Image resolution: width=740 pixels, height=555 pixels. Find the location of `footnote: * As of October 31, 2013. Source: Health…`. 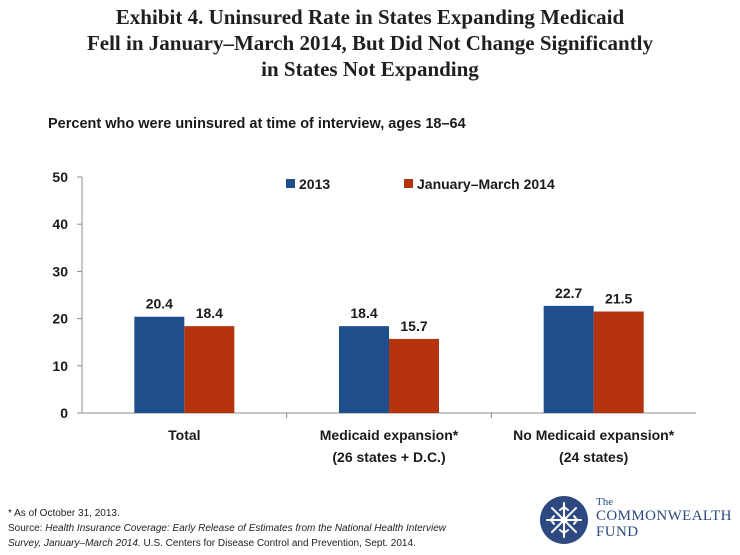

footnote: * As of October 31, 2013. Source: Health… is located at coordinates (268, 528).